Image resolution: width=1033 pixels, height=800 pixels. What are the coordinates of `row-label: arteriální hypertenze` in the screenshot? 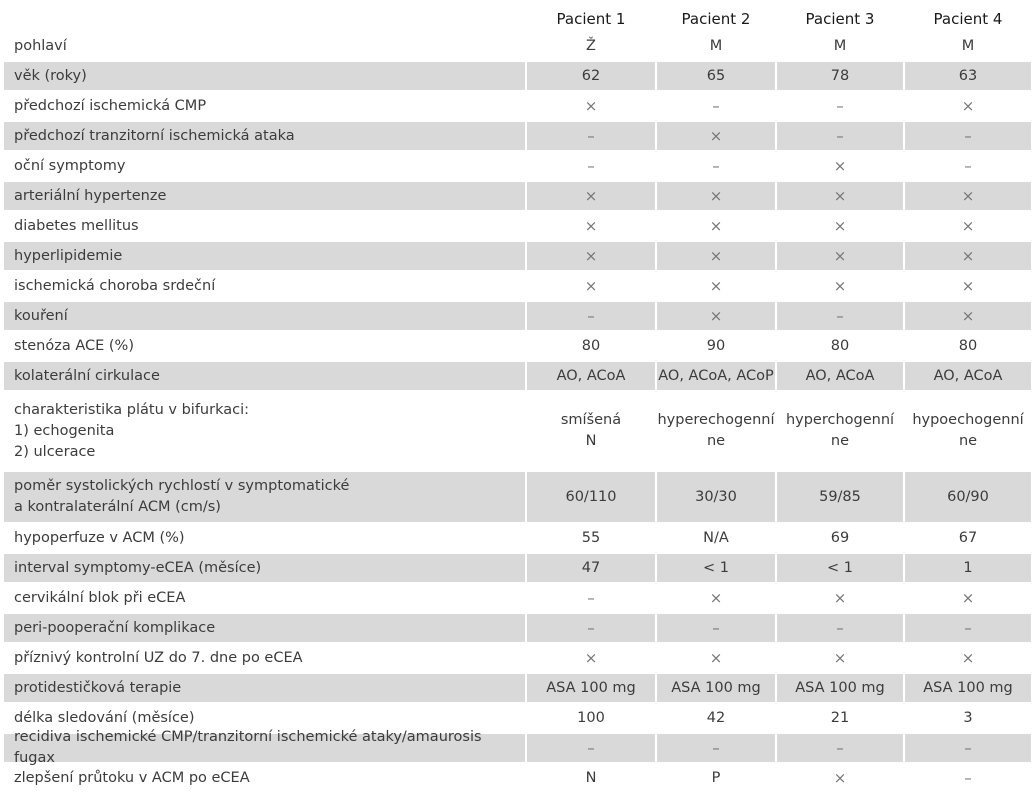 It's located at (264, 196).